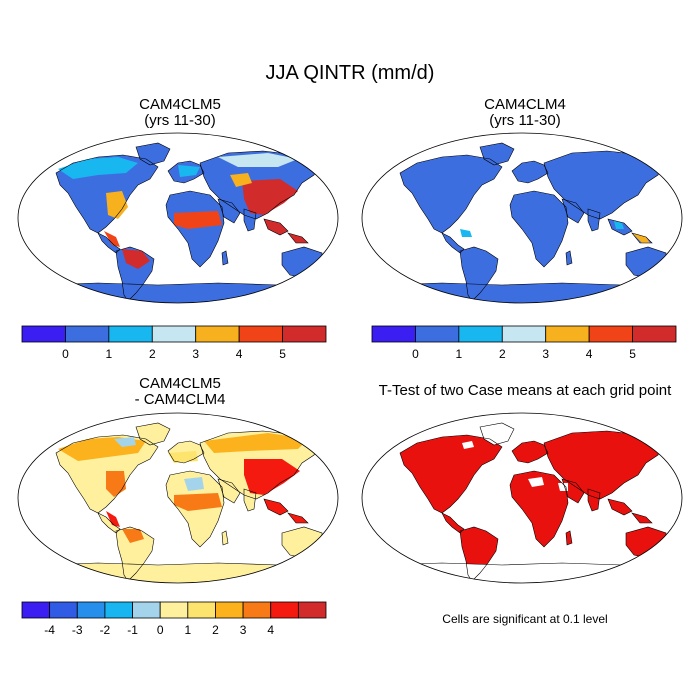  I want to click on colorbar-left-tick-label: 5, so click(282, 354).